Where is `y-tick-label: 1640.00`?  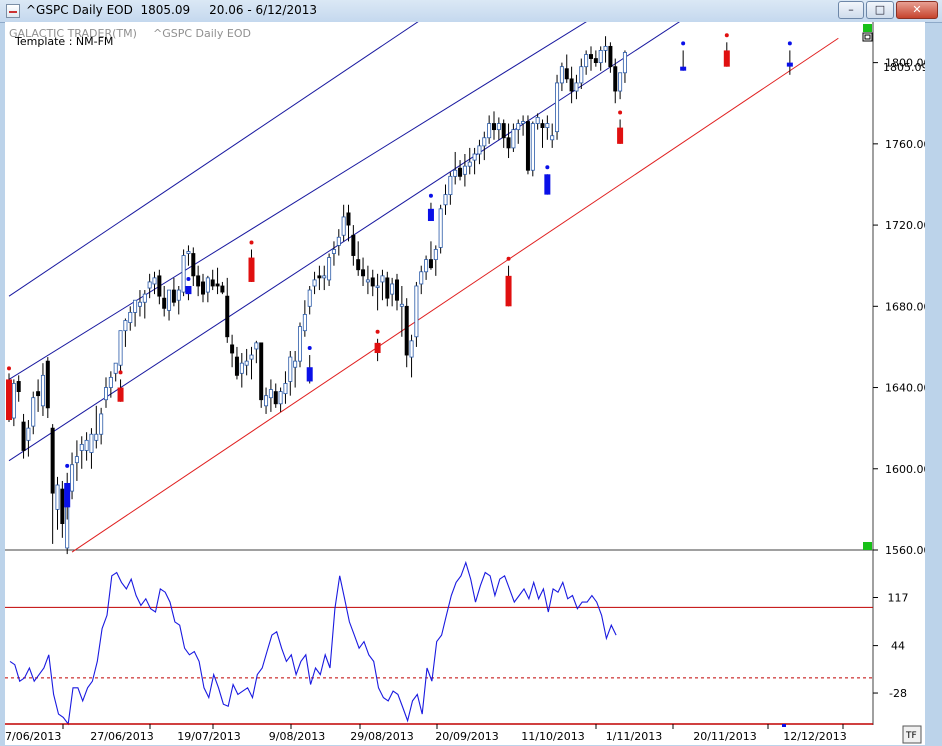 y-tick-label: 1640.00 is located at coordinates (905, 388).